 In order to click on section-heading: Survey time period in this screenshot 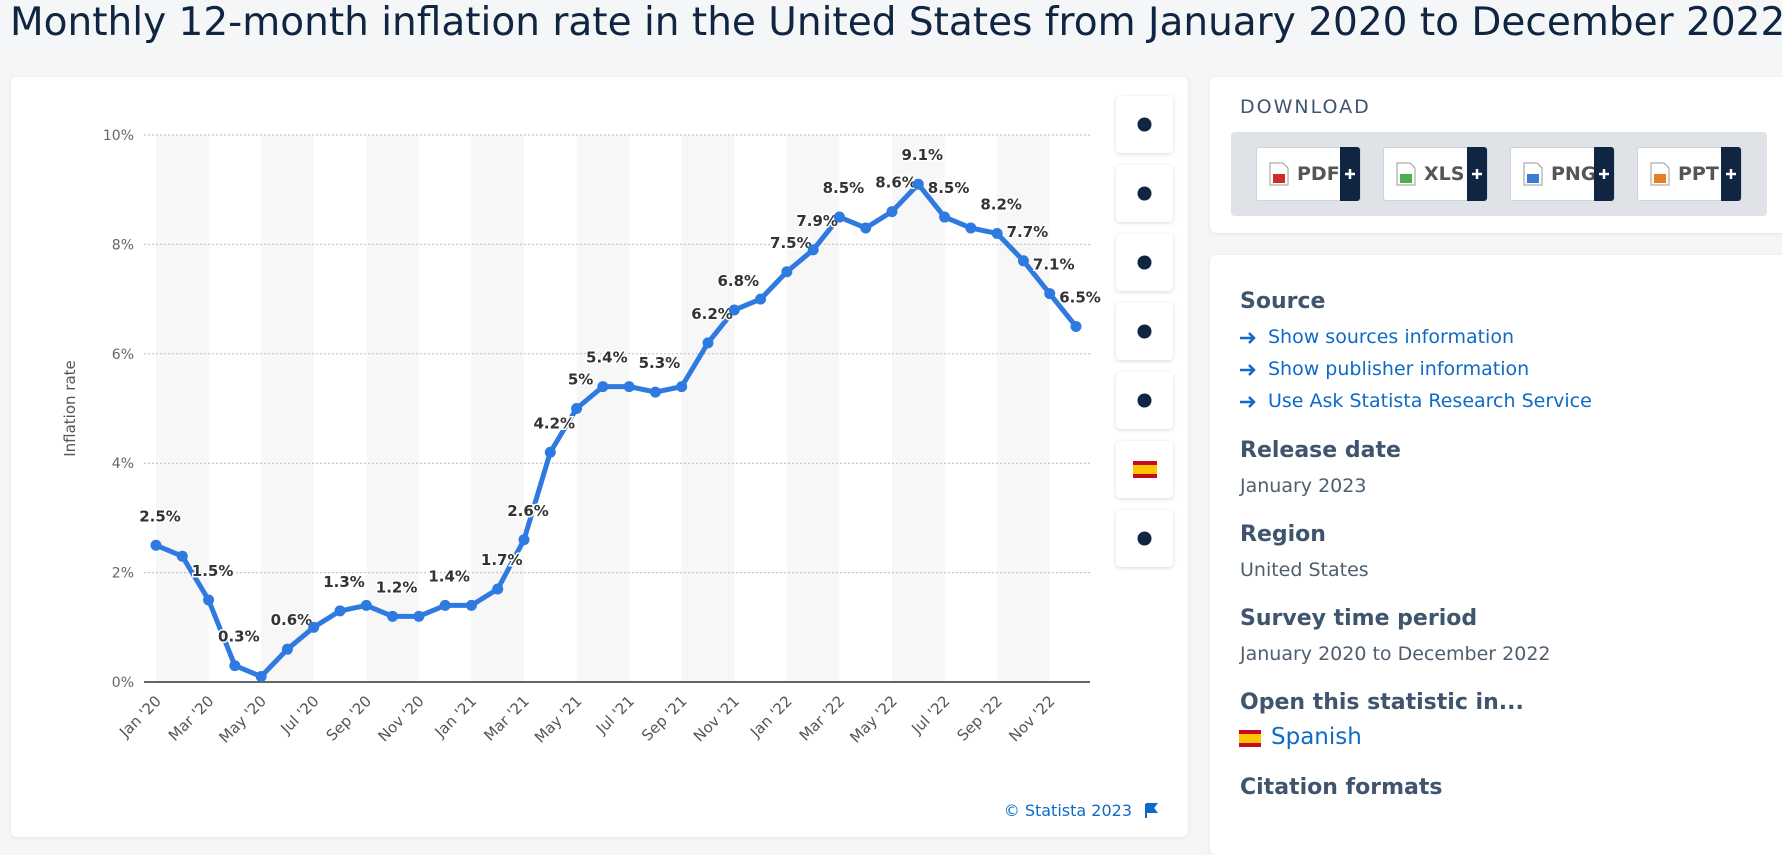, I will do `click(1359, 618)`.